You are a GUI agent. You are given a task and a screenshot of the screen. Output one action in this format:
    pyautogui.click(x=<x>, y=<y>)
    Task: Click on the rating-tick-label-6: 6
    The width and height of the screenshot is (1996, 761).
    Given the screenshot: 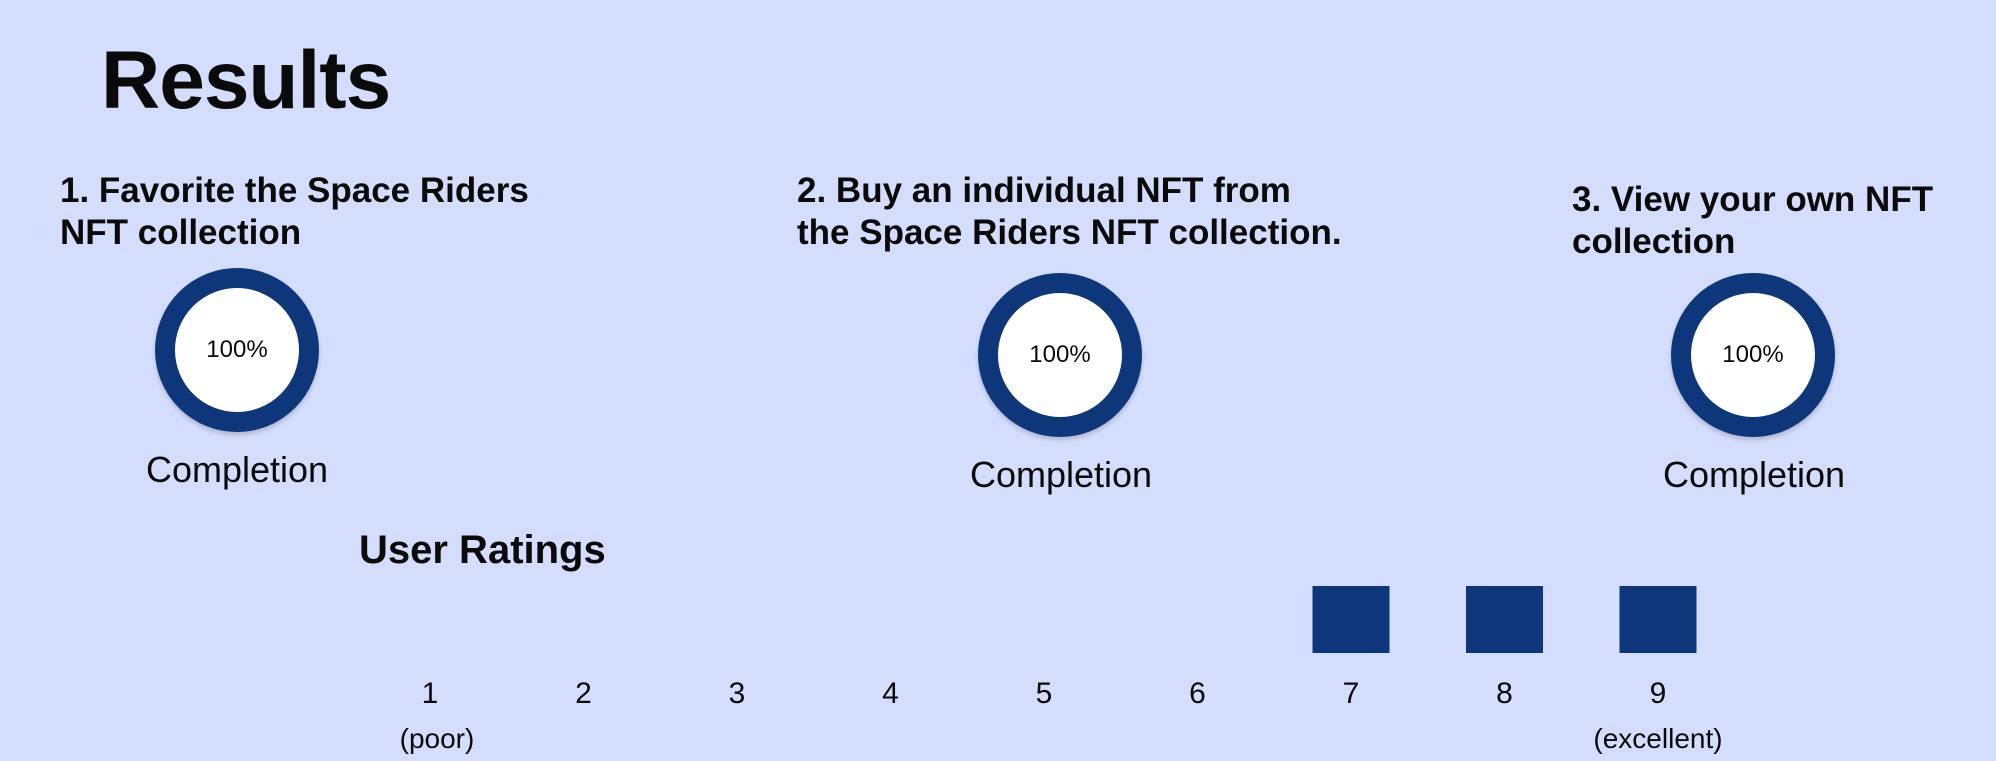 What is the action you would take?
    pyautogui.click(x=1197, y=693)
    